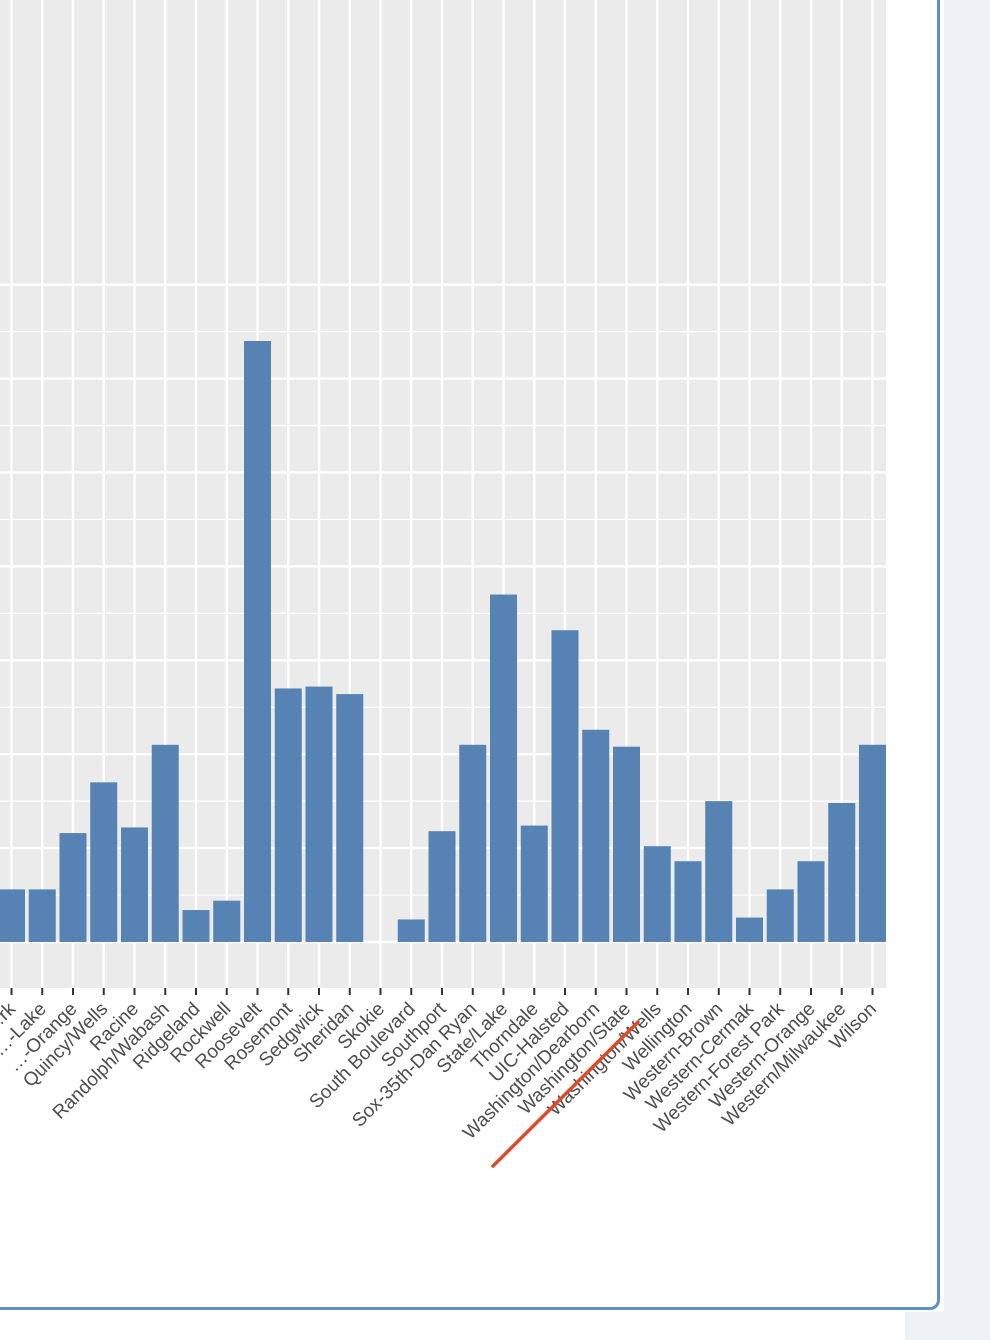 This screenshot has height=1340, width=990. What do you see at coordinates (442, 991) in the screenshot?
I see `x-axis-ticks` at bounding box center [442, 991].